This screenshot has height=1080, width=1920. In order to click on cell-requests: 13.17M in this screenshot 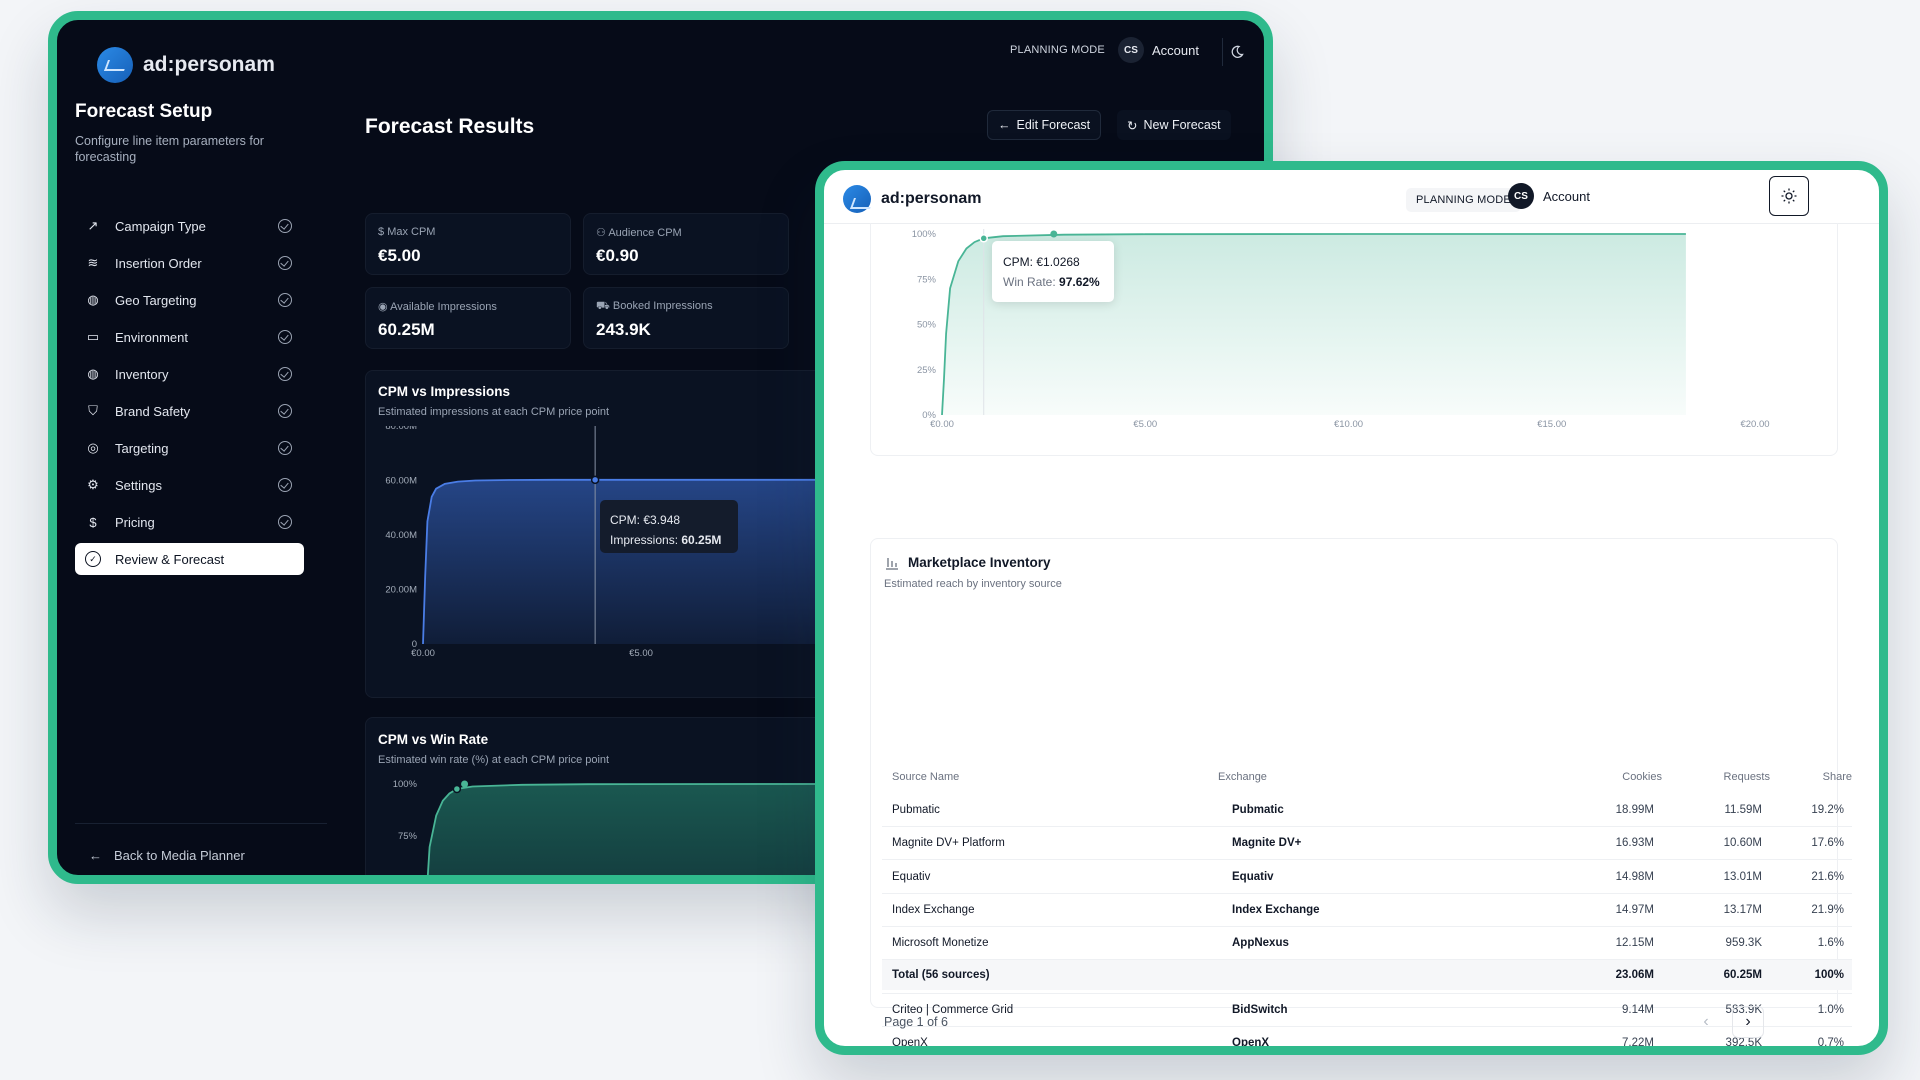, I will do `click(1742, 909)`.